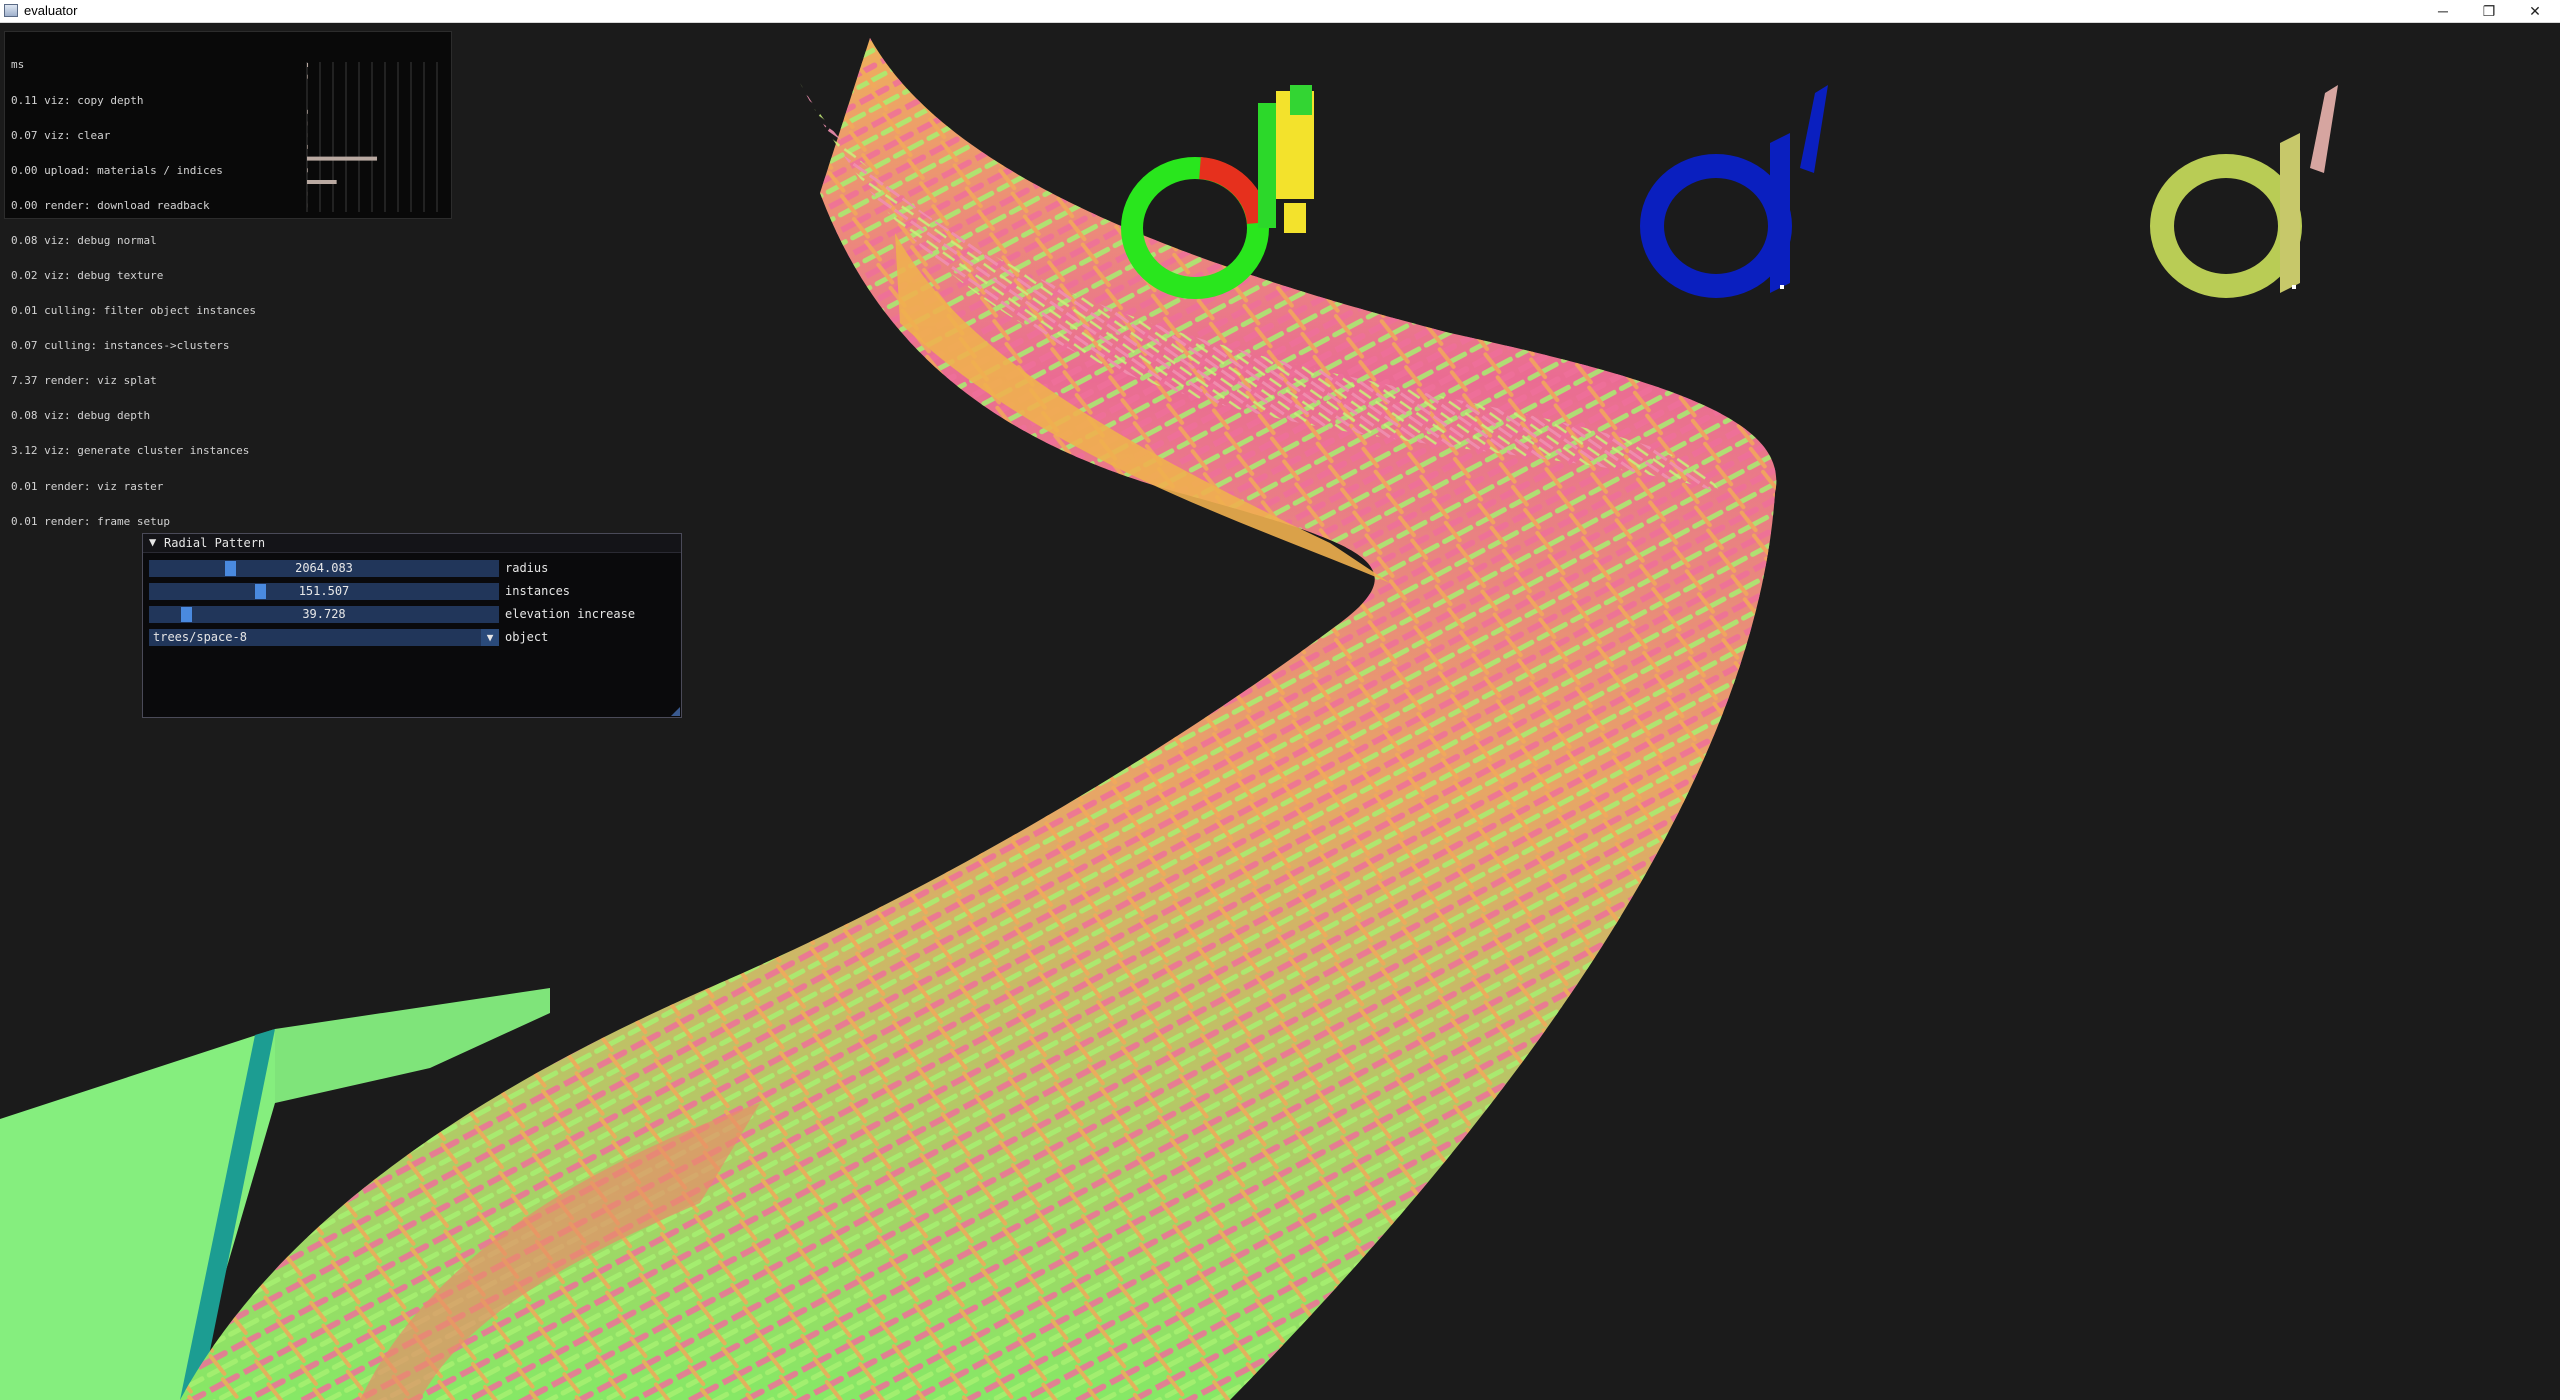  What do you see at coordinates (81, 416) in the screenshot?
I see `timing-line: 0.08 viz: debug depth` at bounding box center [81, 416].